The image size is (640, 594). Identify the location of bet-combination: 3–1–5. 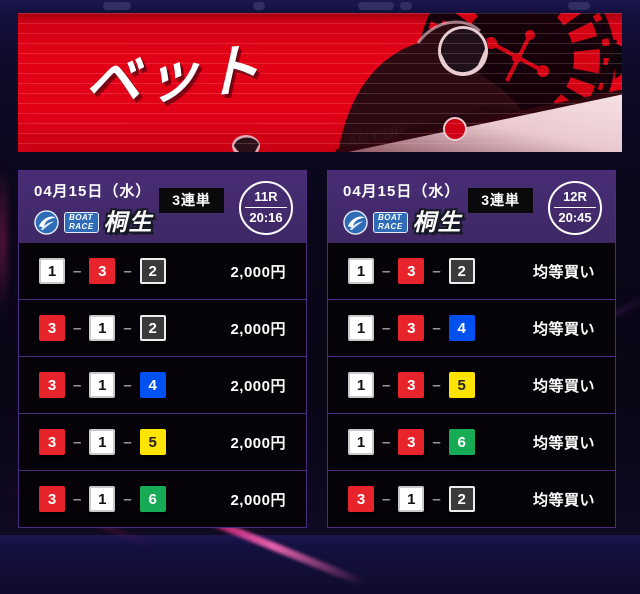
(134, 442).